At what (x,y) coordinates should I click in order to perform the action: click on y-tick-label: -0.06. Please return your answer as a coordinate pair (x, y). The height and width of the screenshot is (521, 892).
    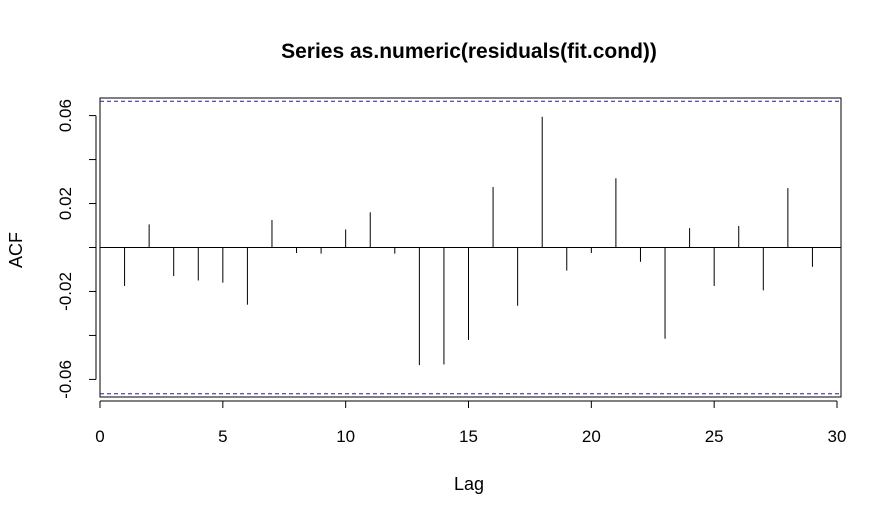
    Looking at the image, I should click on (65, 379).